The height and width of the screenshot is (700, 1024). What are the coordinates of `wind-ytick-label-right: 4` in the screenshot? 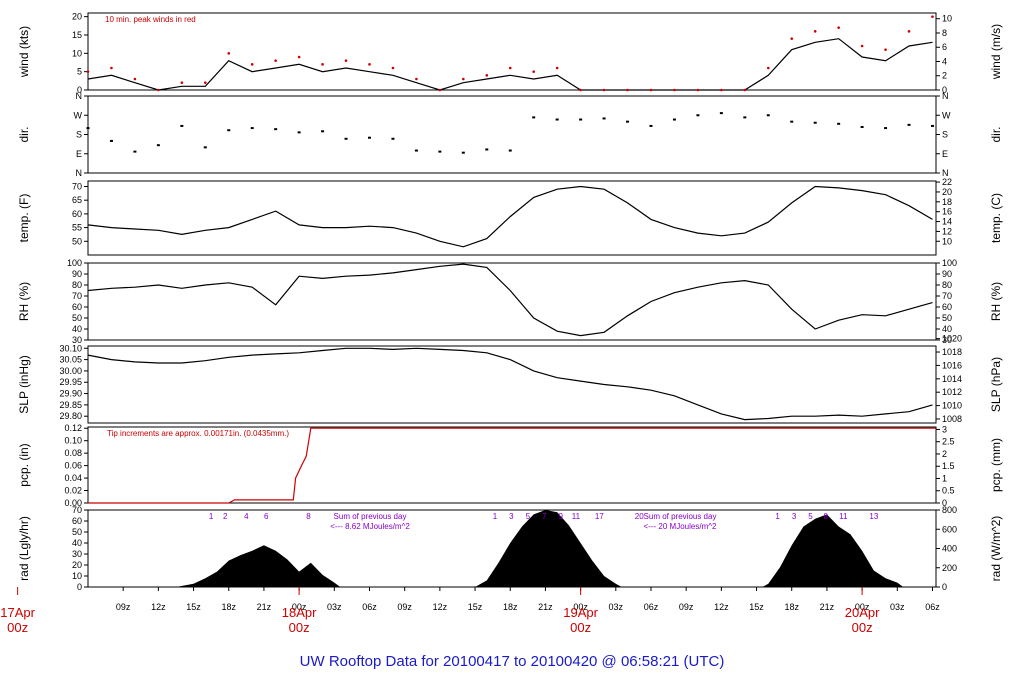 It's located at (944, 61).